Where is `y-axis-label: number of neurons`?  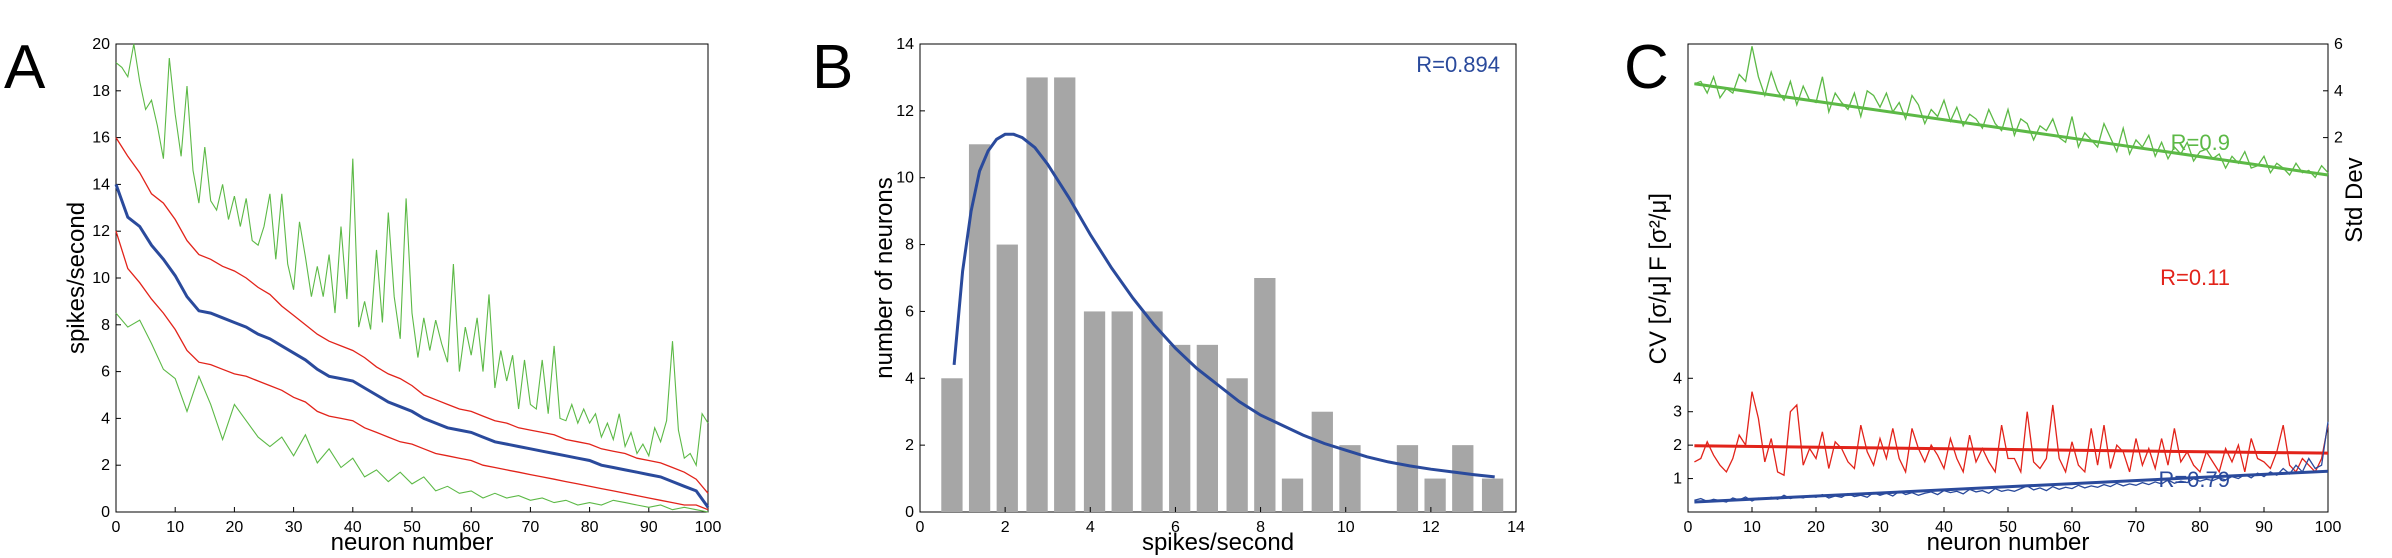 y-axis-label: number of neurons is located at coordinates (884, 277).